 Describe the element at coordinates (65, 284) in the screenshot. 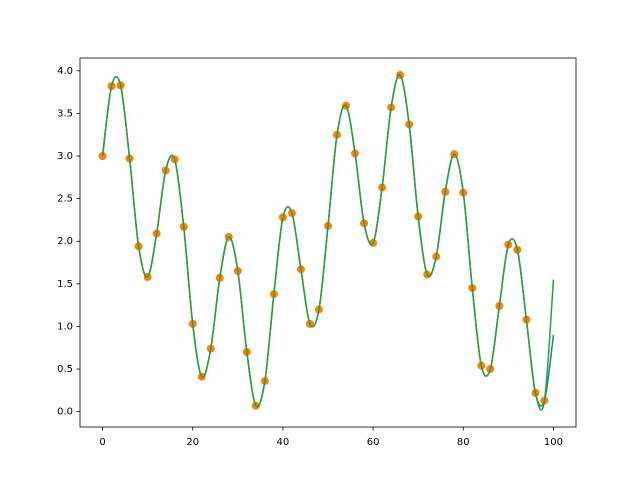

I see `y-tick-label: 1.5` at that location.